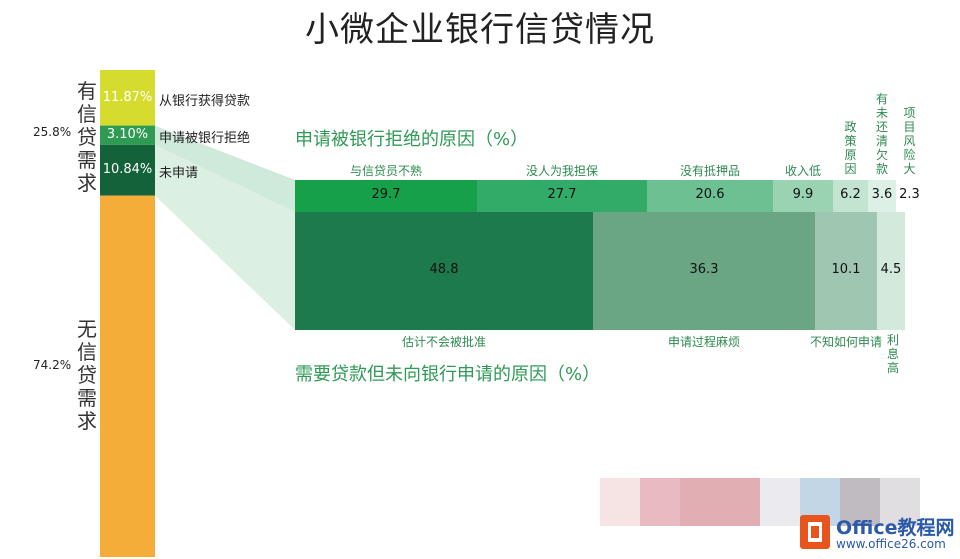 Image resolution: width=960 pixels, height=559 pixels. What do you see at coordinates (127, 376) in the screenshot?
I see `no-demand-bar` at bounding box center [127, 376].